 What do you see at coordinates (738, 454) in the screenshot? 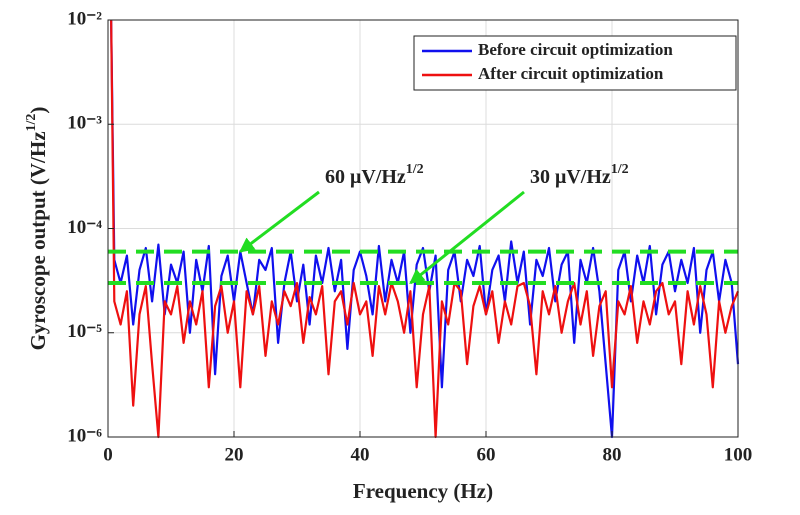
I see `x-tick-label: 100` at bounding box center [738, 454].